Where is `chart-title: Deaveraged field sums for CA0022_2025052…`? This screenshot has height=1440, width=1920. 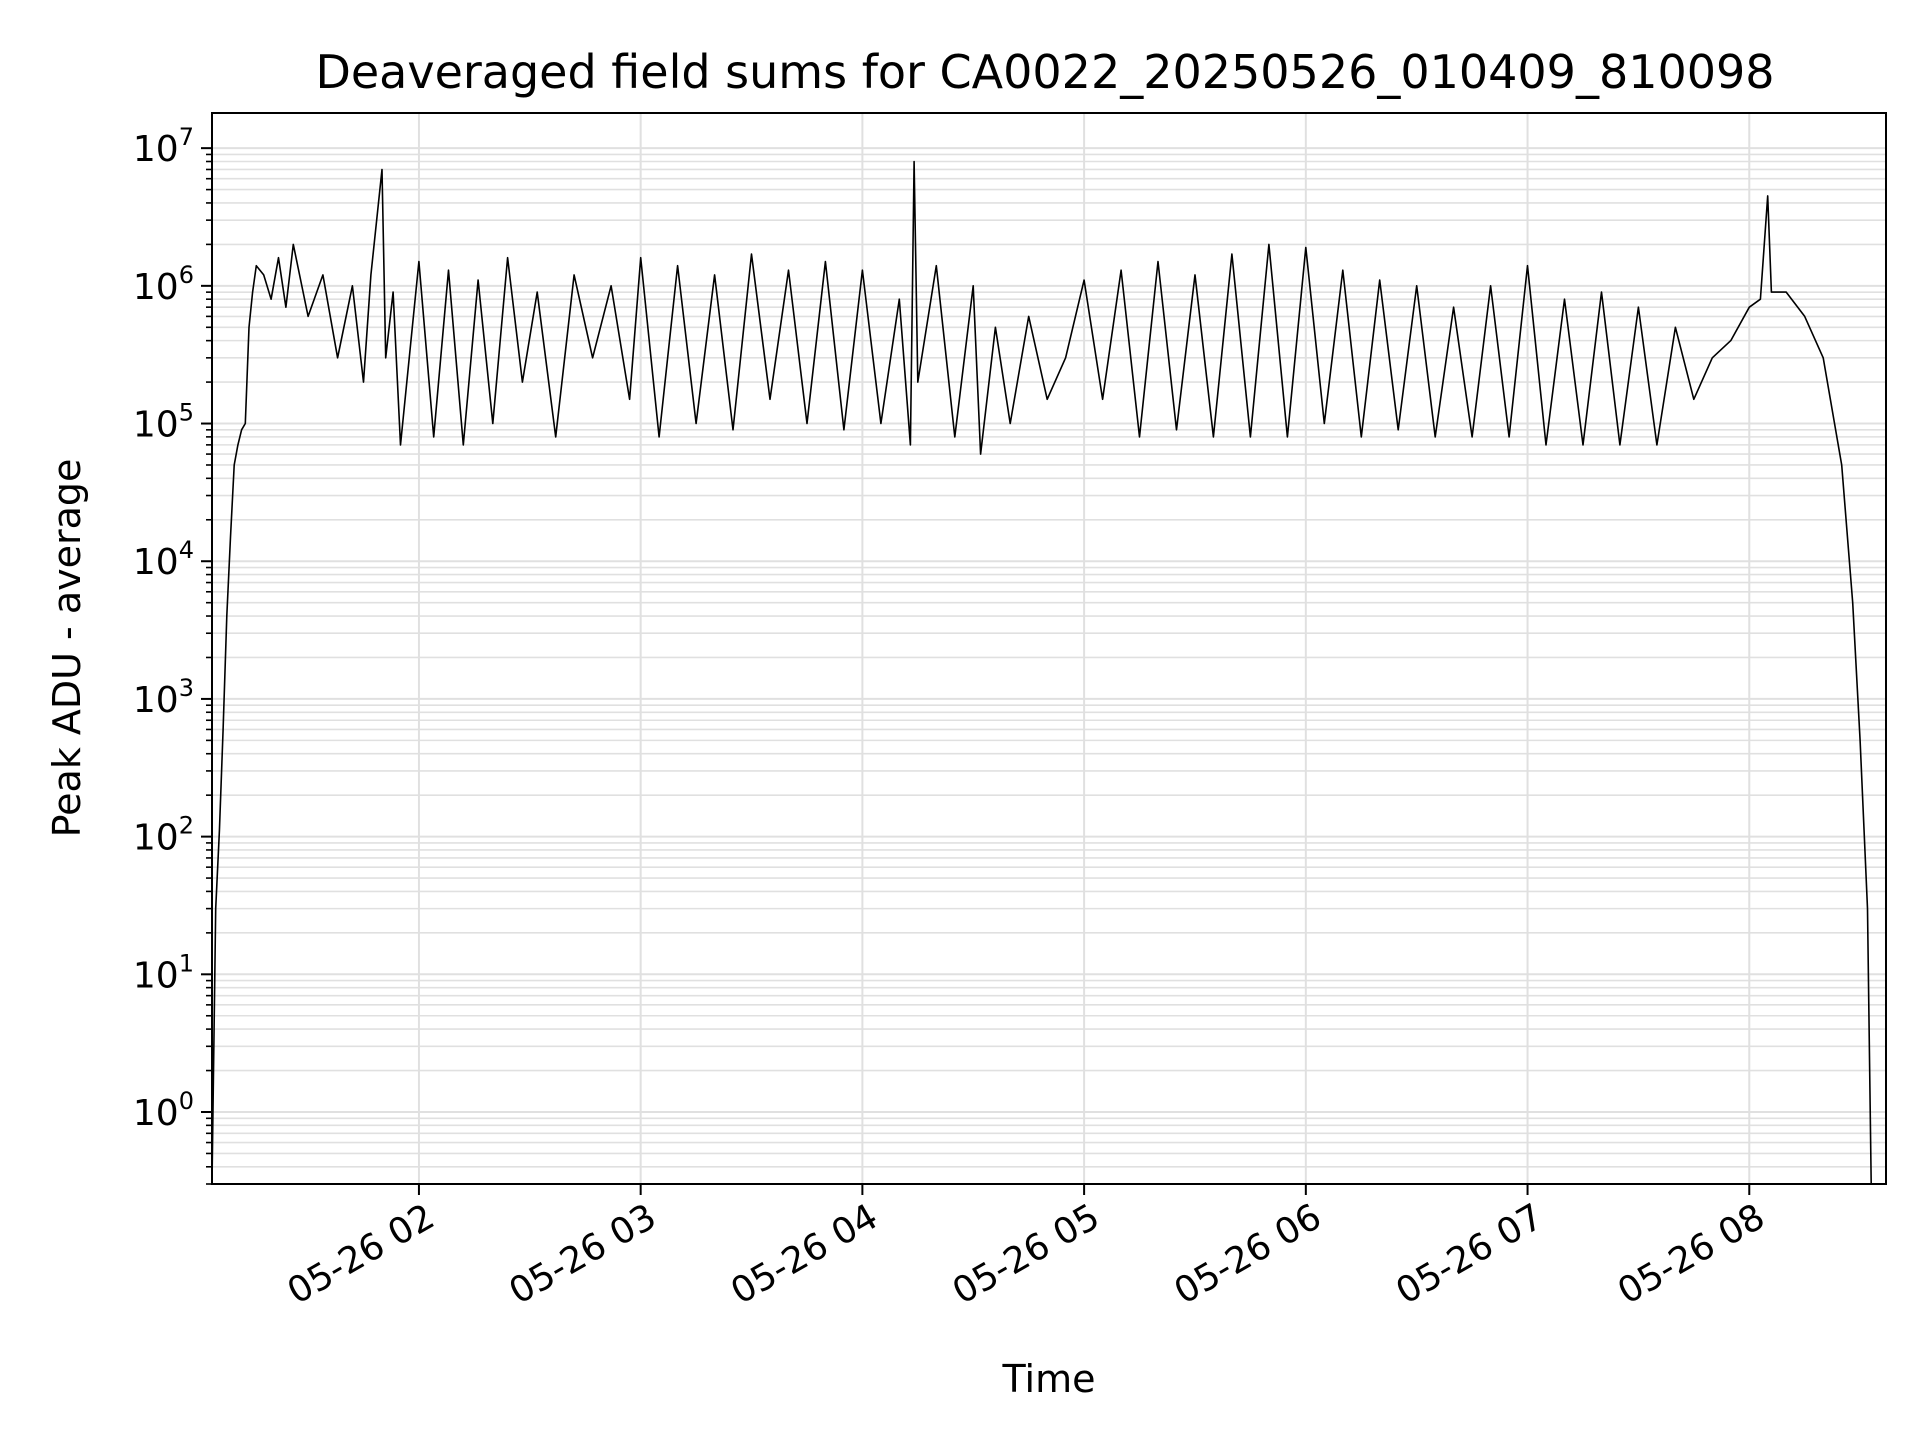 chart-title: Deaveraged field sums for CA0022_2025052… is located at coordinates (1044, 72).